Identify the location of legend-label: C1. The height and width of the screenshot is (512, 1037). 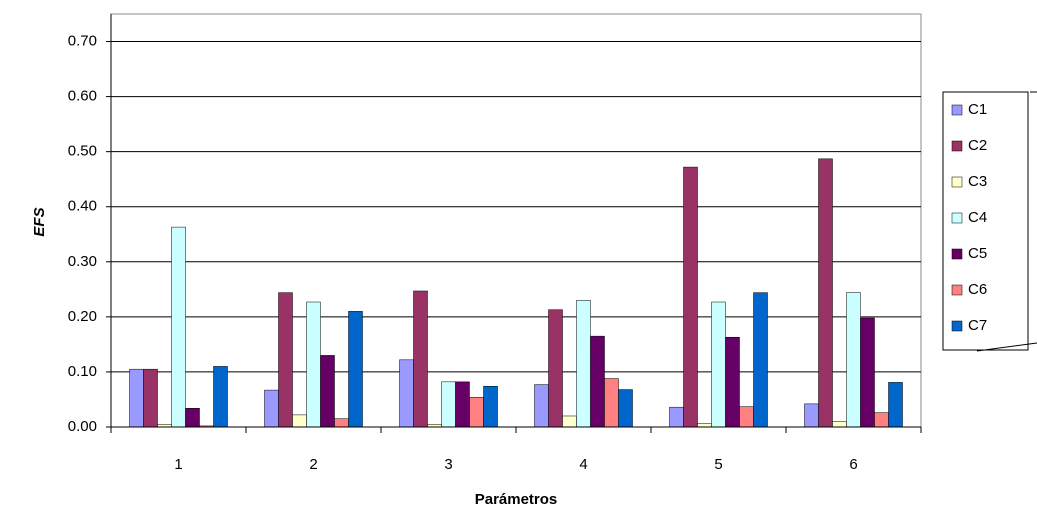
(977, 109).